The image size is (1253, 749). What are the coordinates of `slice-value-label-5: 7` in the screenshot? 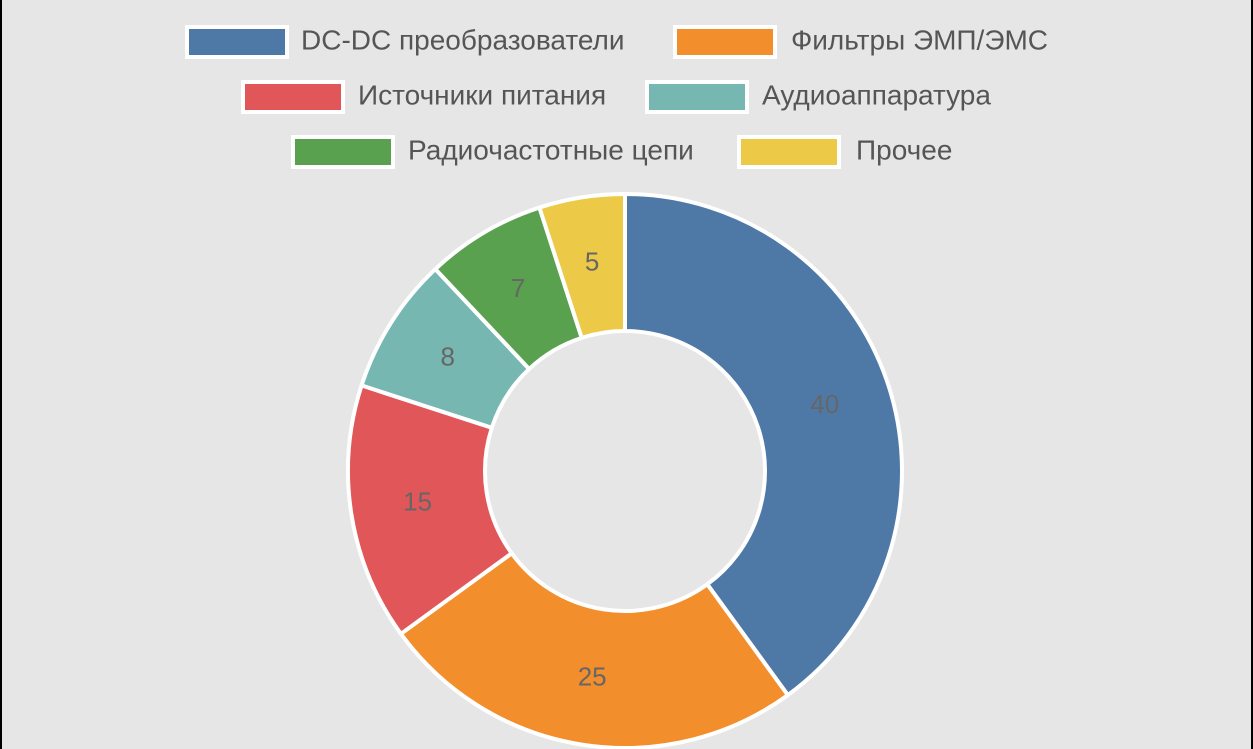 It's located at (518, 288).